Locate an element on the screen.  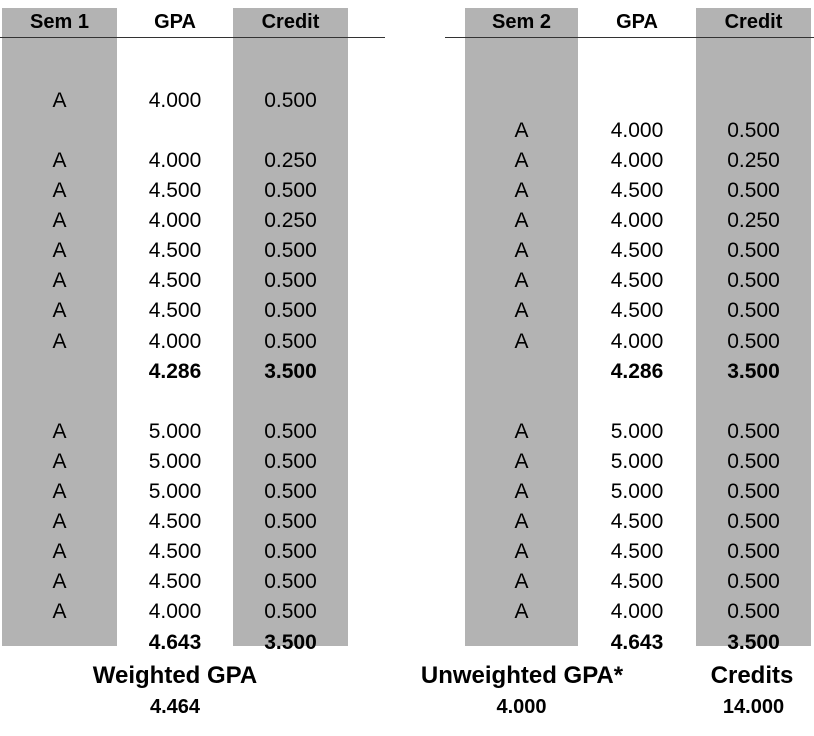
sem2-header: Sem 2 is located at coordinates (521, 22).